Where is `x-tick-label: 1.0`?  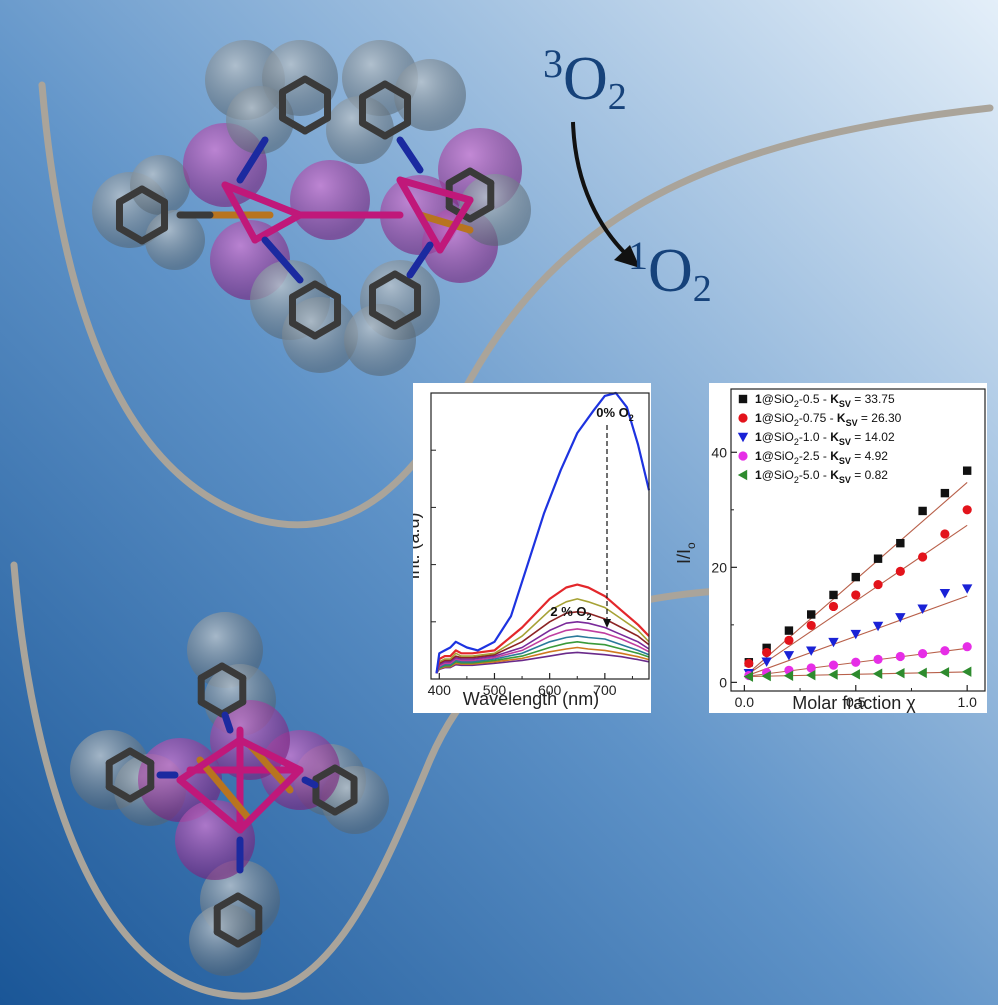
x-tick-label: 1.0 is located at coordinates (967, 702).